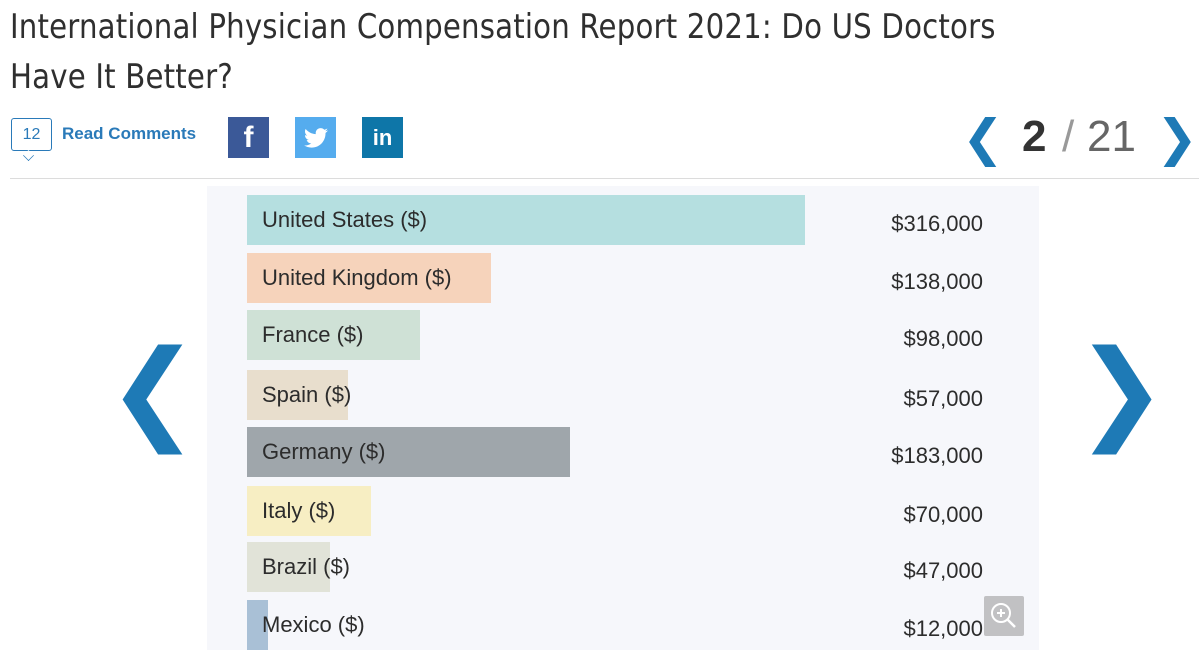  Describe the element at coordinates (983, 138) in the screenshot. I see `pager-prev-icon: ❮` at that location.